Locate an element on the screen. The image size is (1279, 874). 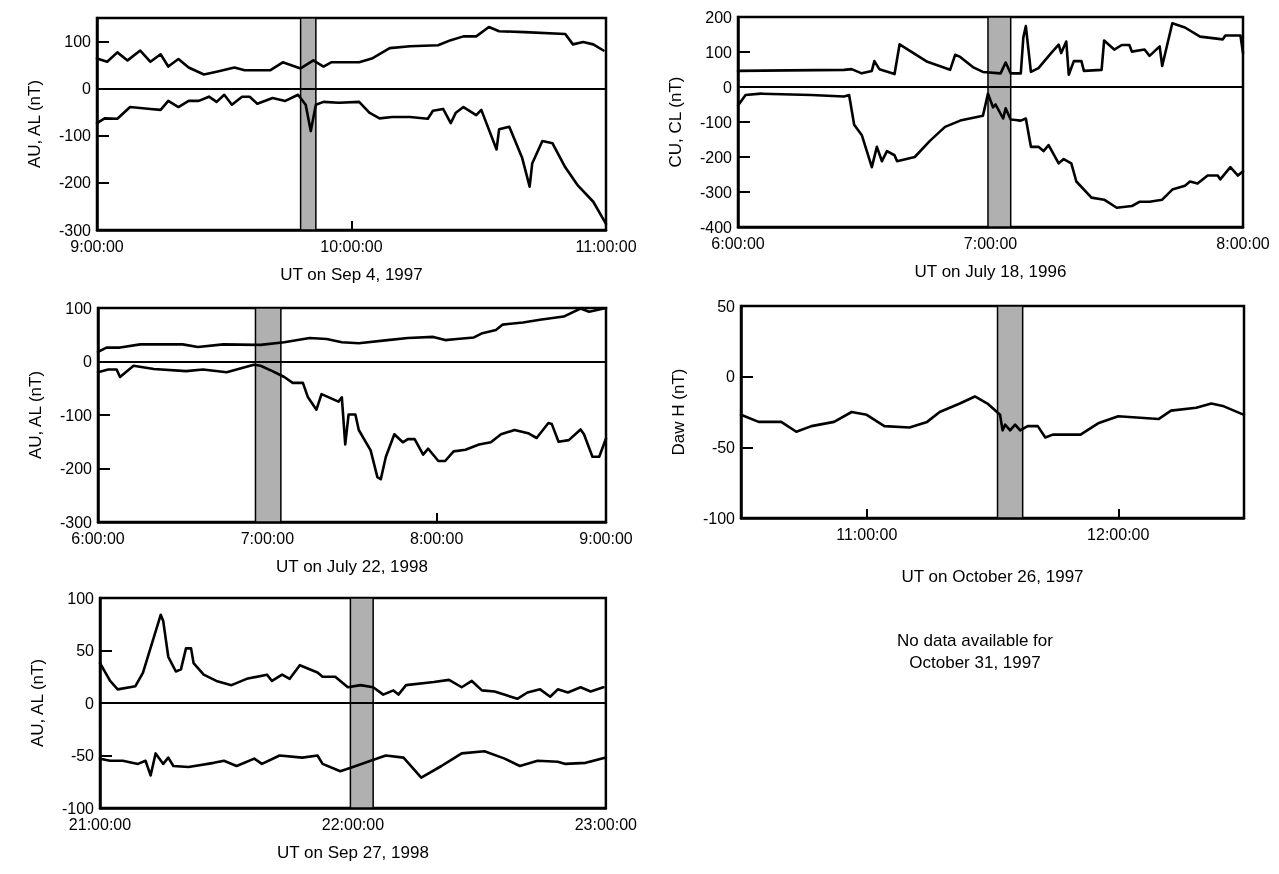
y-tick-label: 200 is located at coordinates (719, 17).